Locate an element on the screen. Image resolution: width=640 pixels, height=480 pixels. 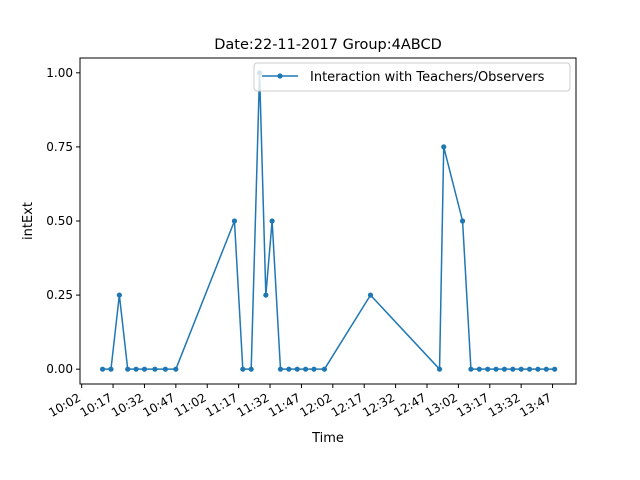
y-tick-label: 0.75 is located at coordinates (59, 147).